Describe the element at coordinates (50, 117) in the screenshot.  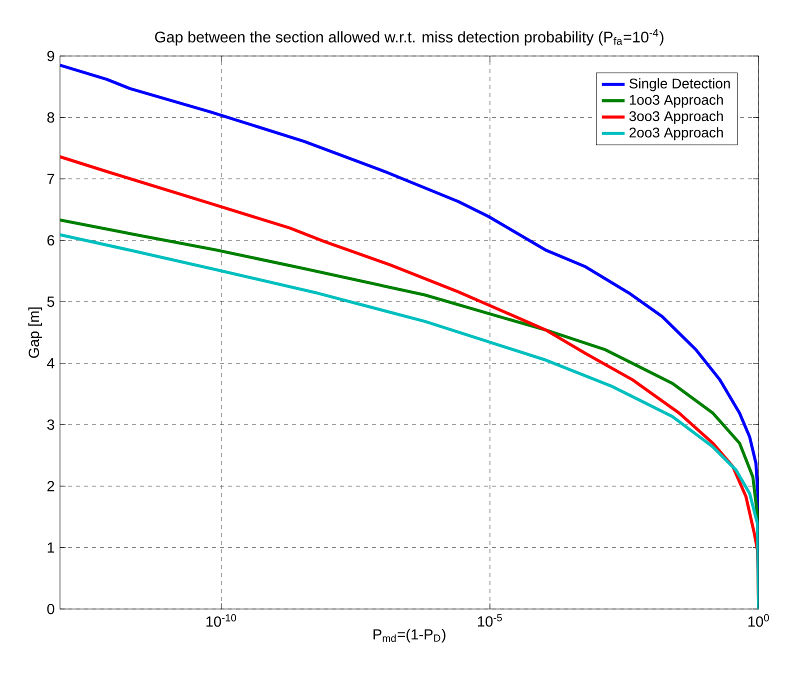
I see `y-tick-label: 8` at that location.